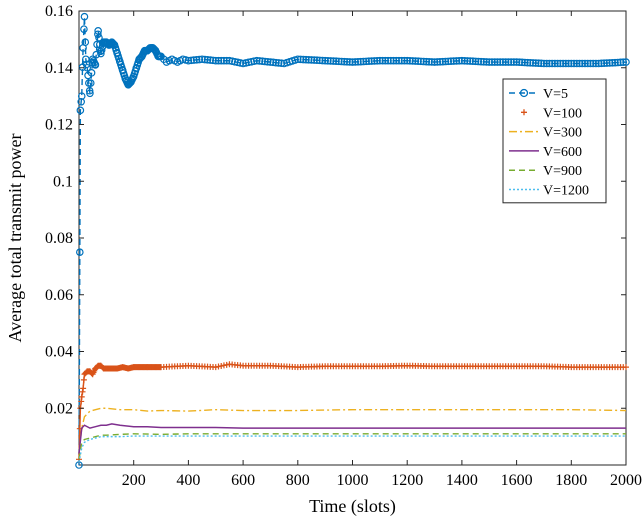  Describe the element at coordinates (15, 237) in the screenshot. I see `y-axis-label: Average total transmit power` at that location.